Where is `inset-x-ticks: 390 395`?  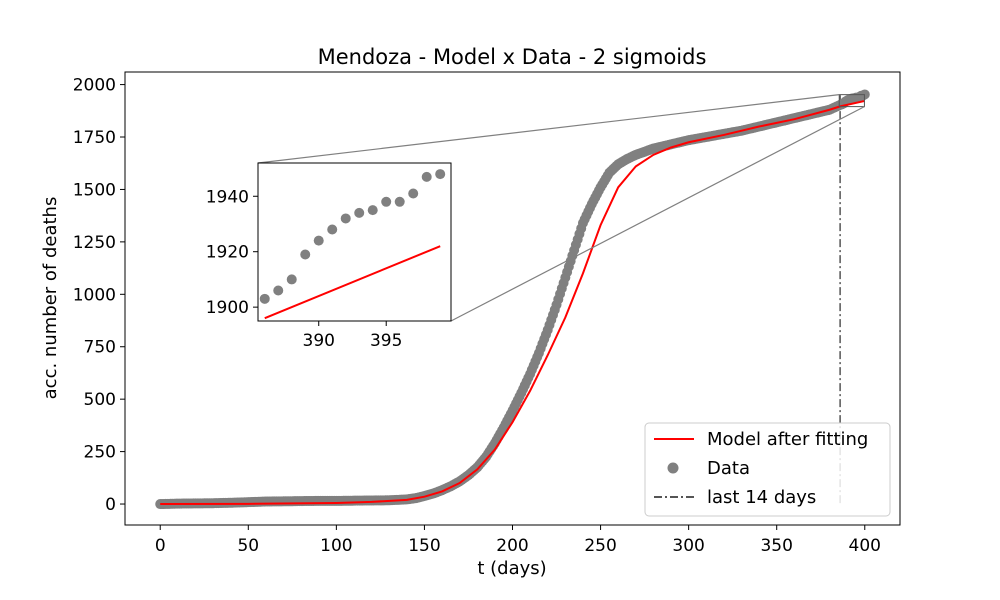 inset-x-ticks: 390 395 is located at coordinates (352, 336).